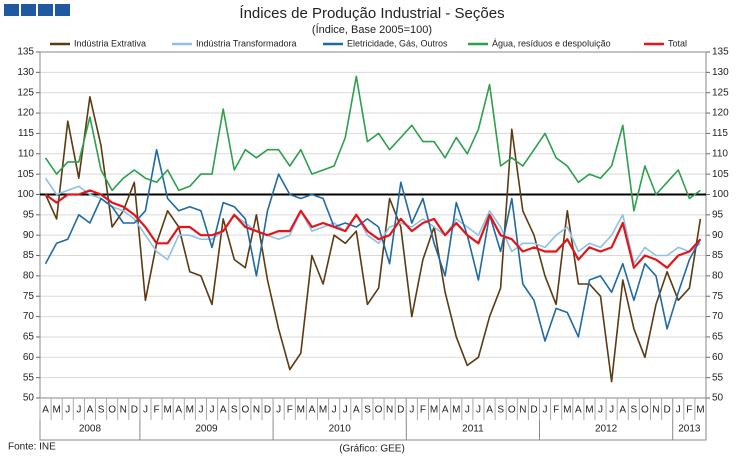  I want to click on legend-label: Água, resíduos e despoluição, so click(551, 43).